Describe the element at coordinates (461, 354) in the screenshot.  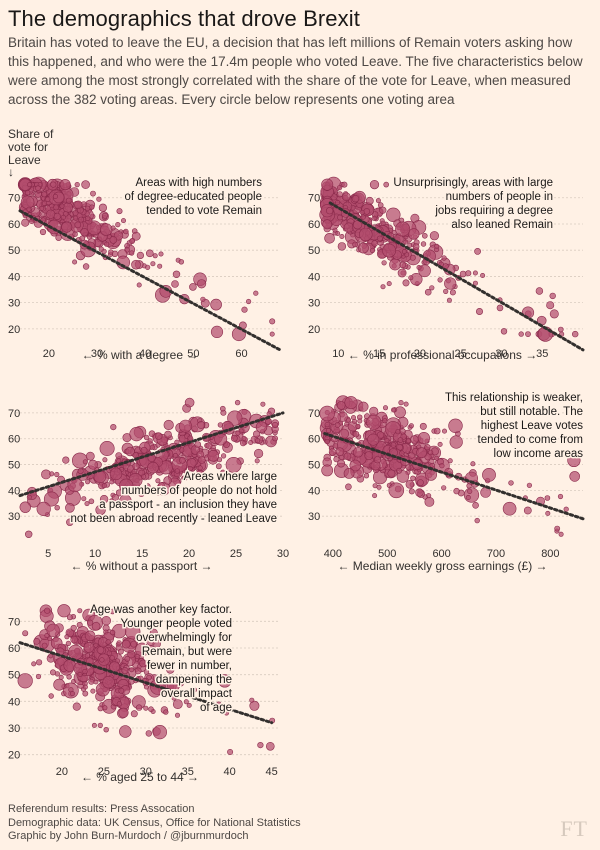
I see `x-tick-label: 25` at that location.